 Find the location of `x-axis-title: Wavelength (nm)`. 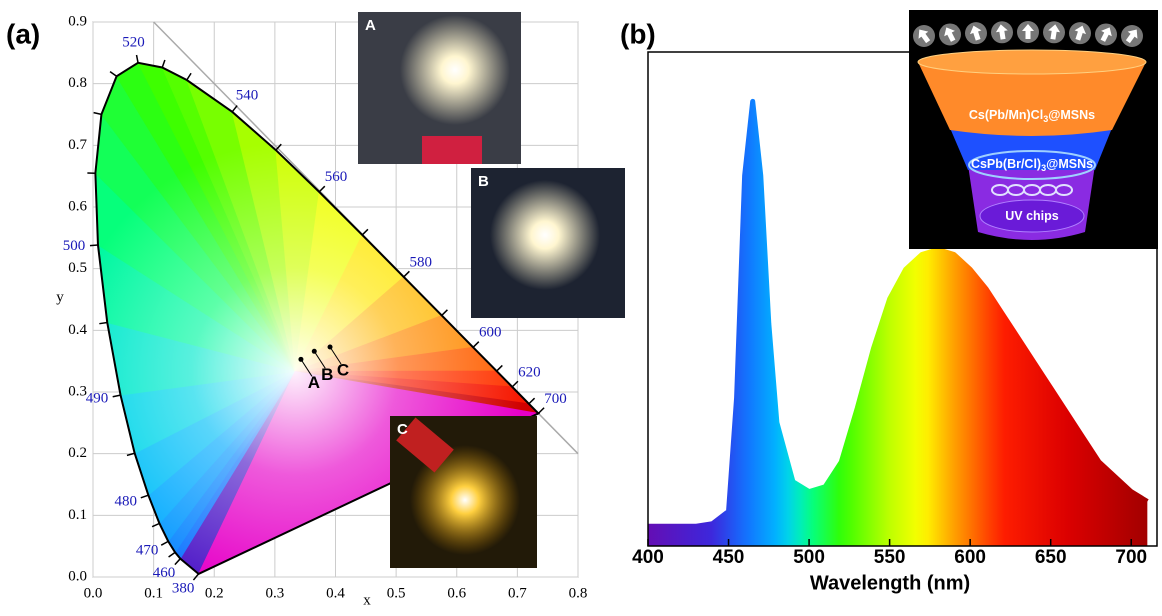

x-axis-title: Wavelength (nm) is located at coordinates (890, 583).